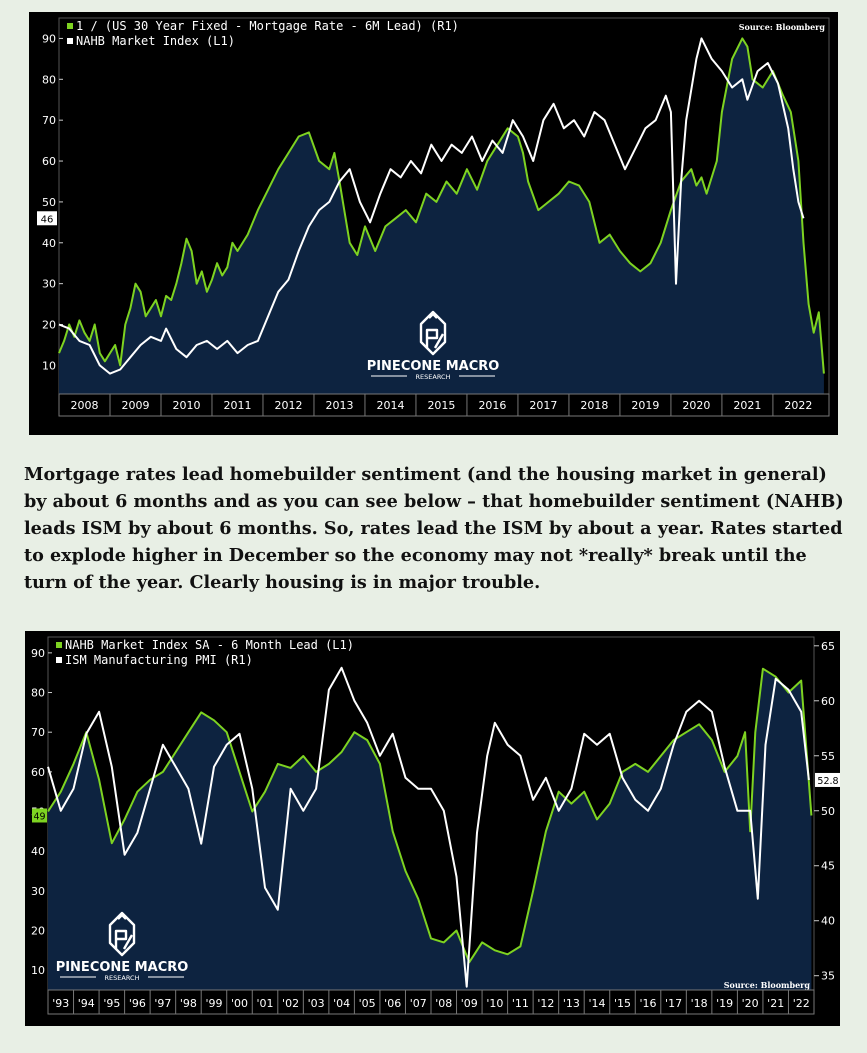 This screenshot has height=1053, width=867. What do you see at coordinates (213, 1003) in the screenshot?
I see `x-tick-label: '99` at bounding box center [213, 1003].